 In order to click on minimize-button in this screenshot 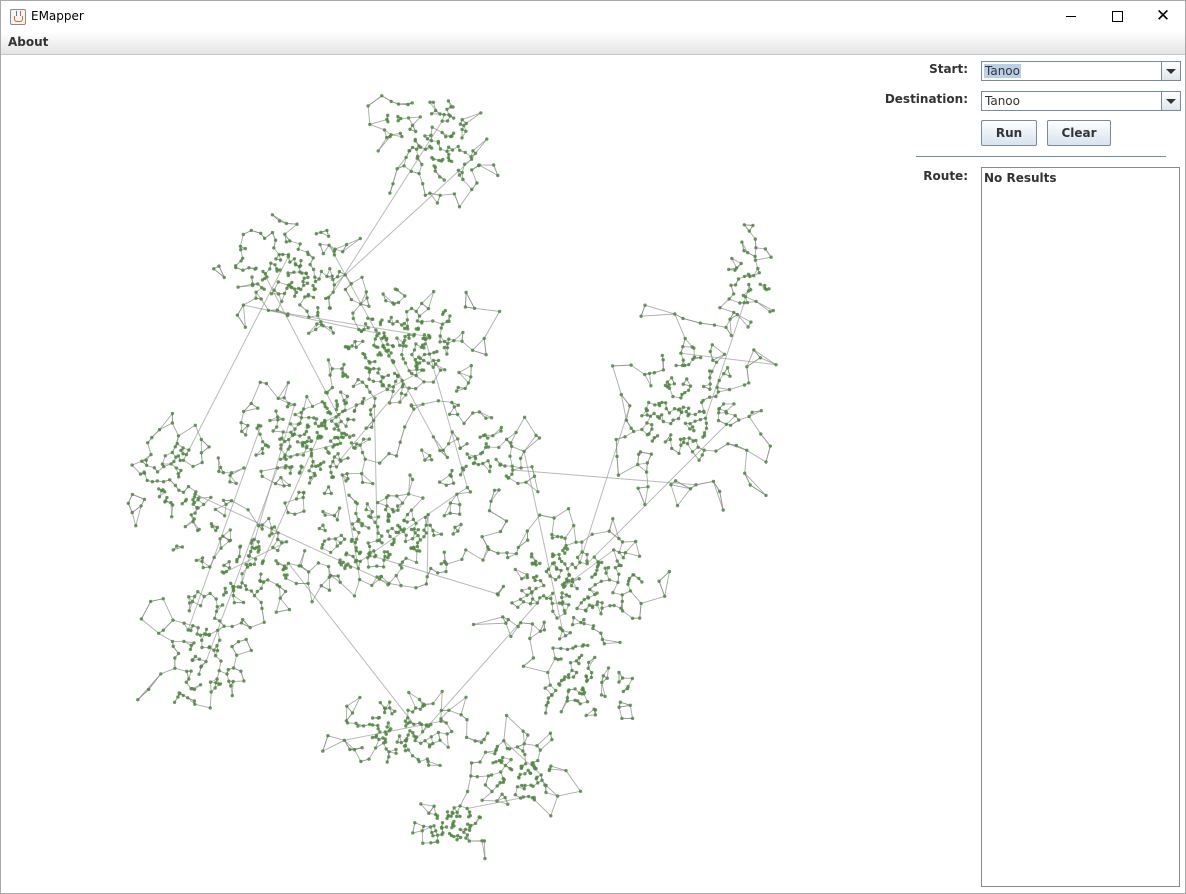, I will do `click(1071, 16)`.